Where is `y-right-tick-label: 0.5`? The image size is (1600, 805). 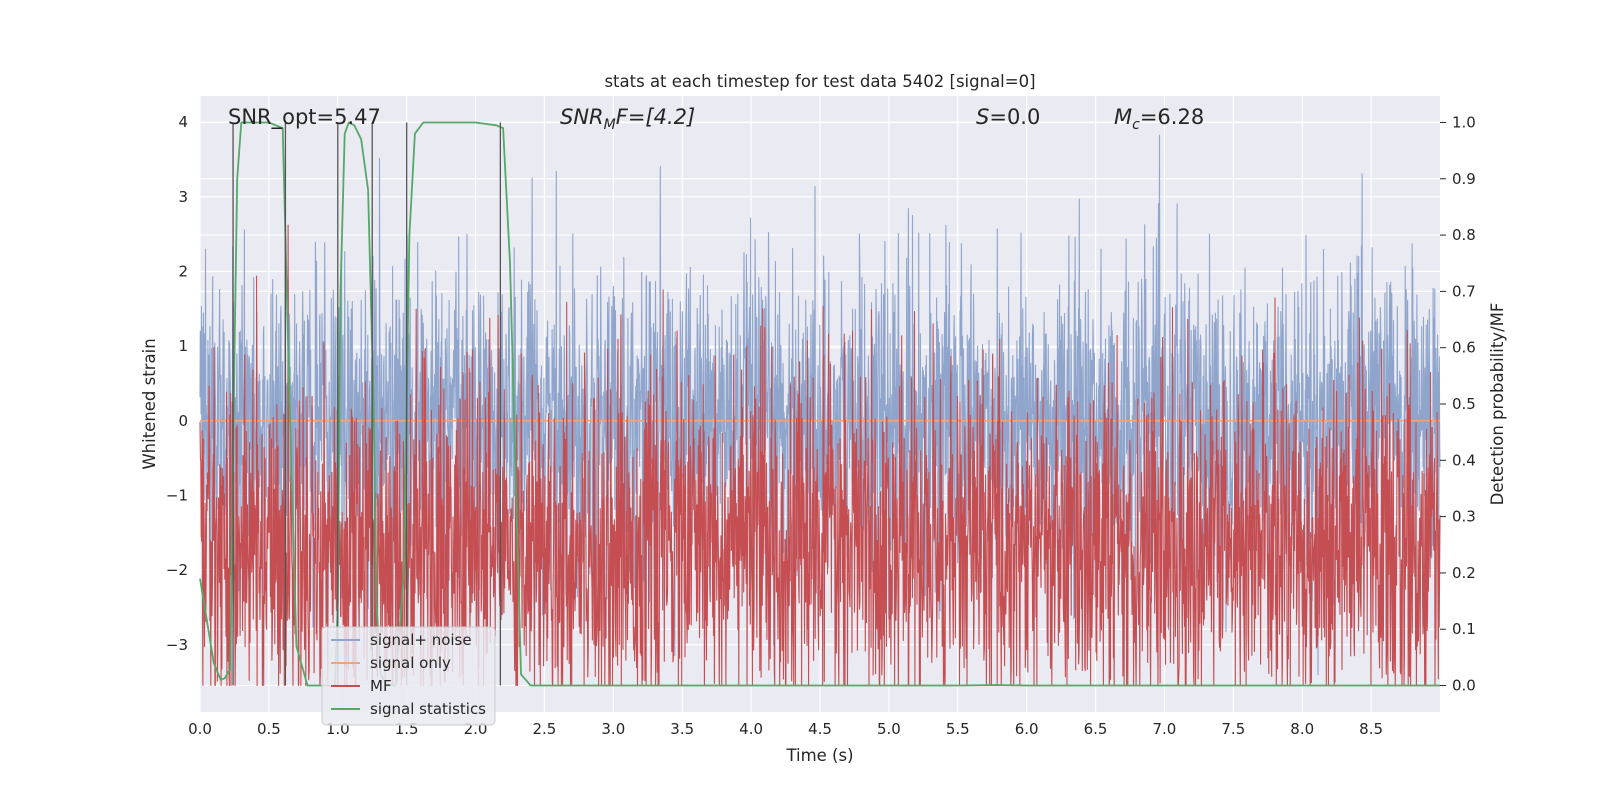 y-right-tick-label: 0.5 is located at coordinates (1464, 404).